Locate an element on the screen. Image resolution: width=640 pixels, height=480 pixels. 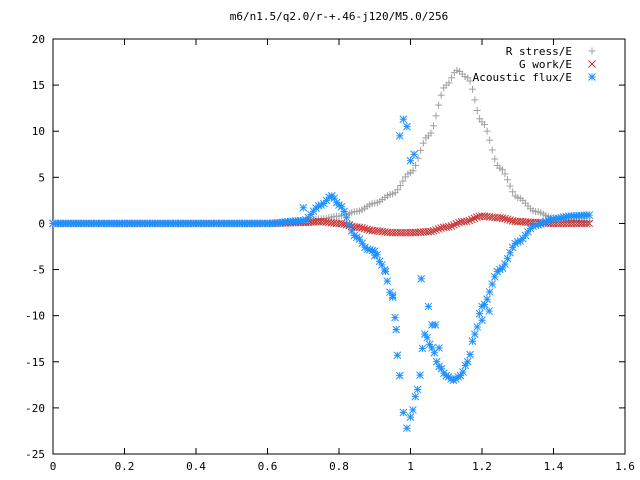
y-tick-label: 5 is located at coordinates (41, 177).